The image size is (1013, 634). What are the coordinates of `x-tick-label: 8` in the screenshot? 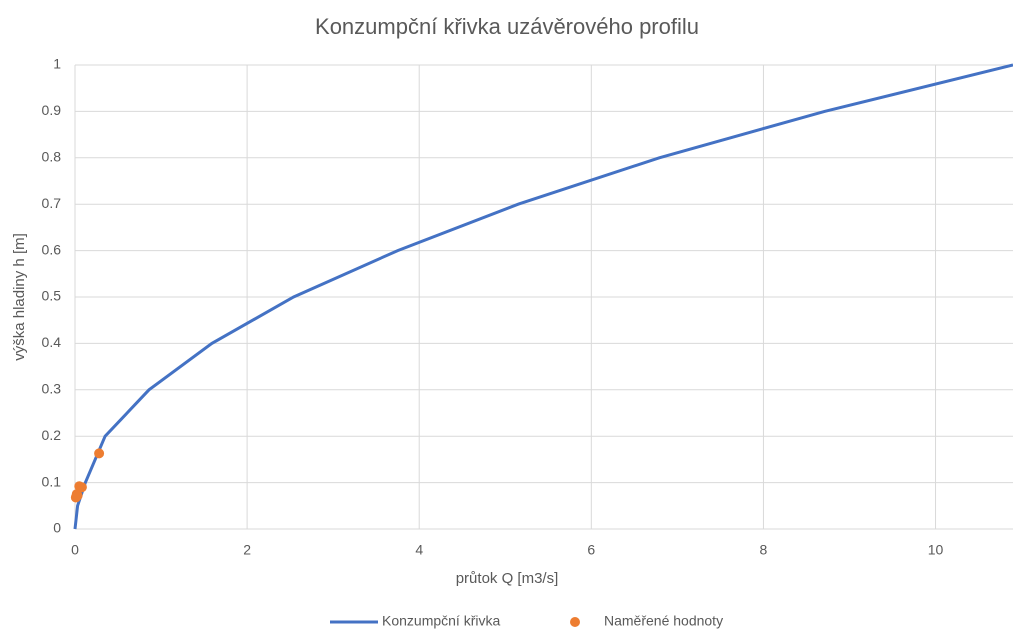 It's located at (764, 550).